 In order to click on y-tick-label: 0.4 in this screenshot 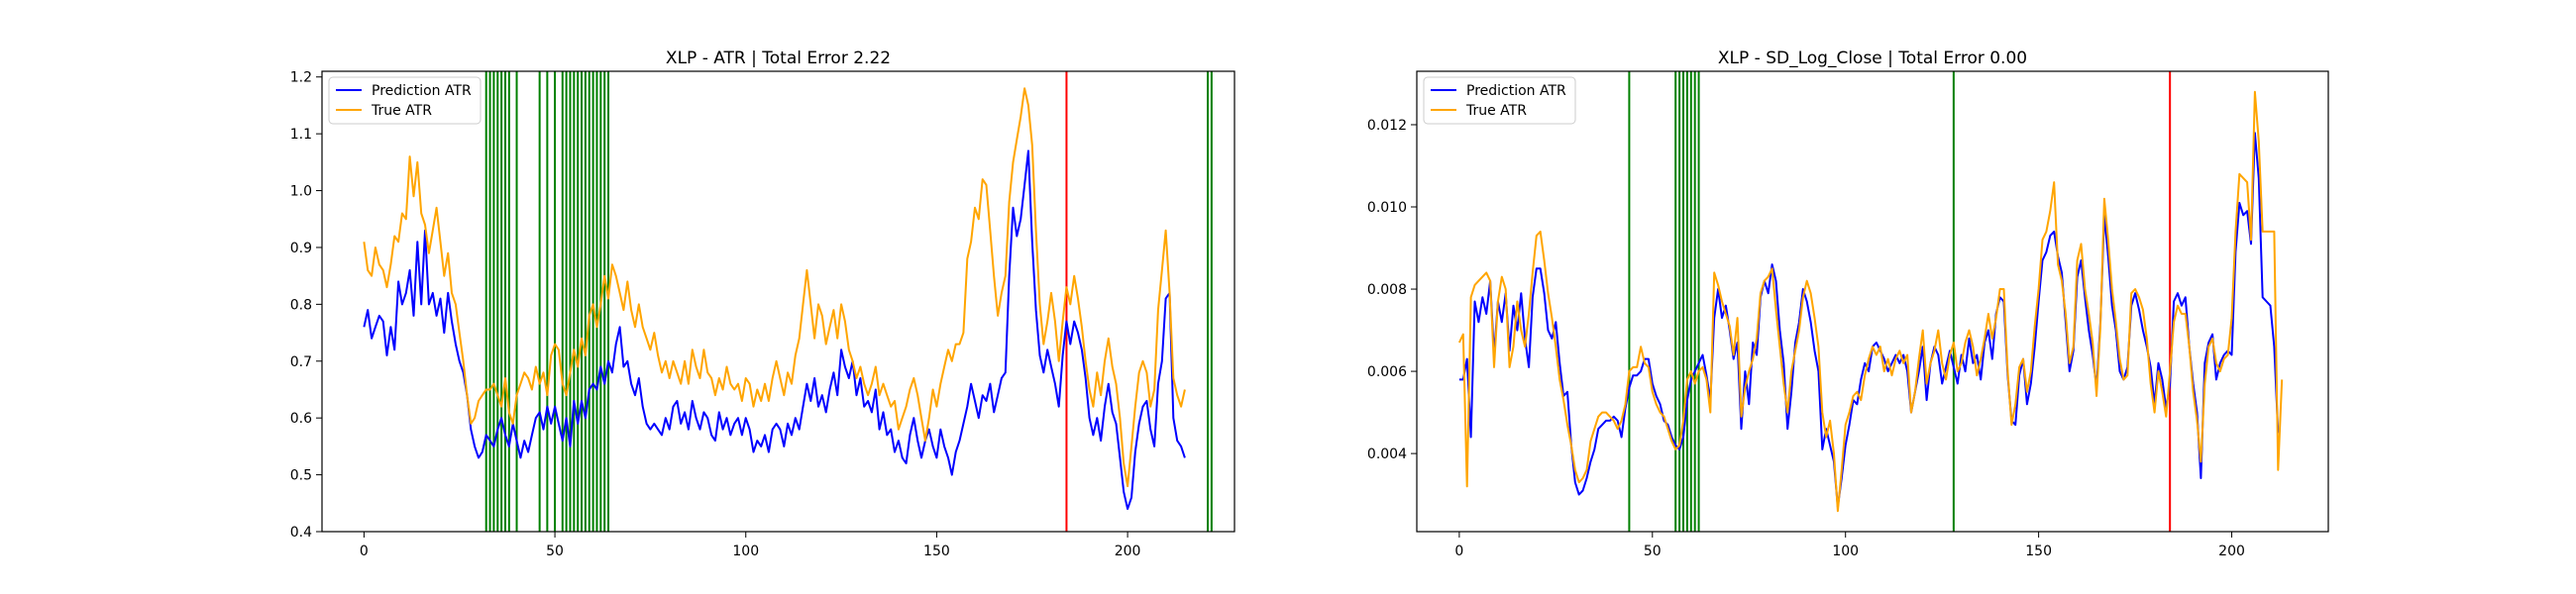, I will do `click(301, 533)`.